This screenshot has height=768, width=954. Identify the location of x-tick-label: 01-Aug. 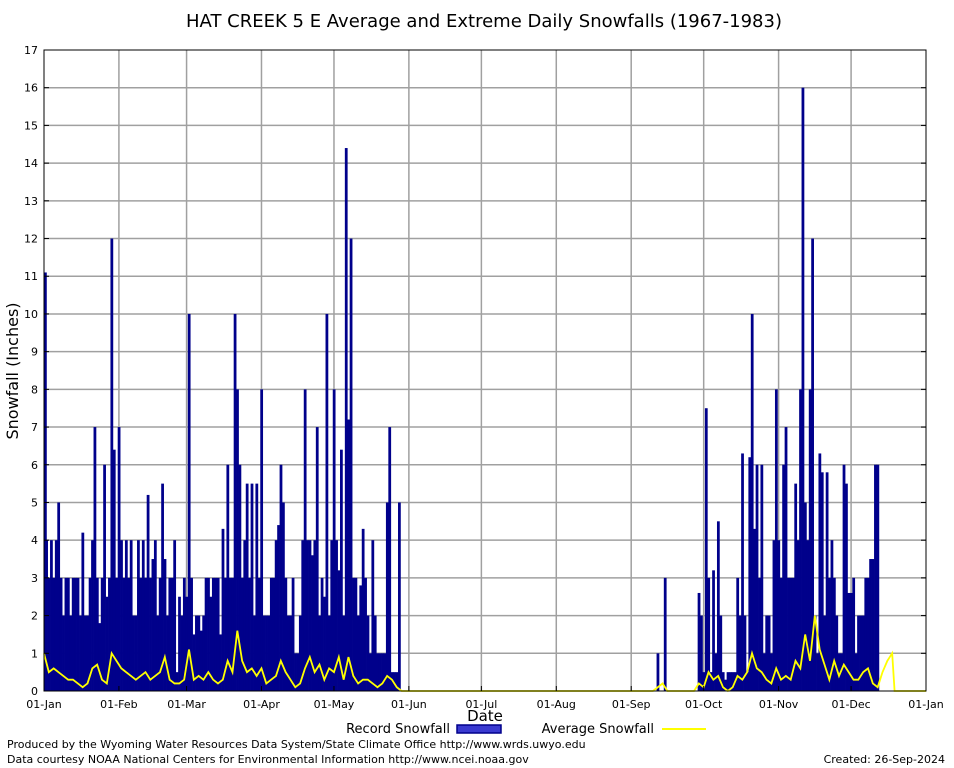
(556, 704).